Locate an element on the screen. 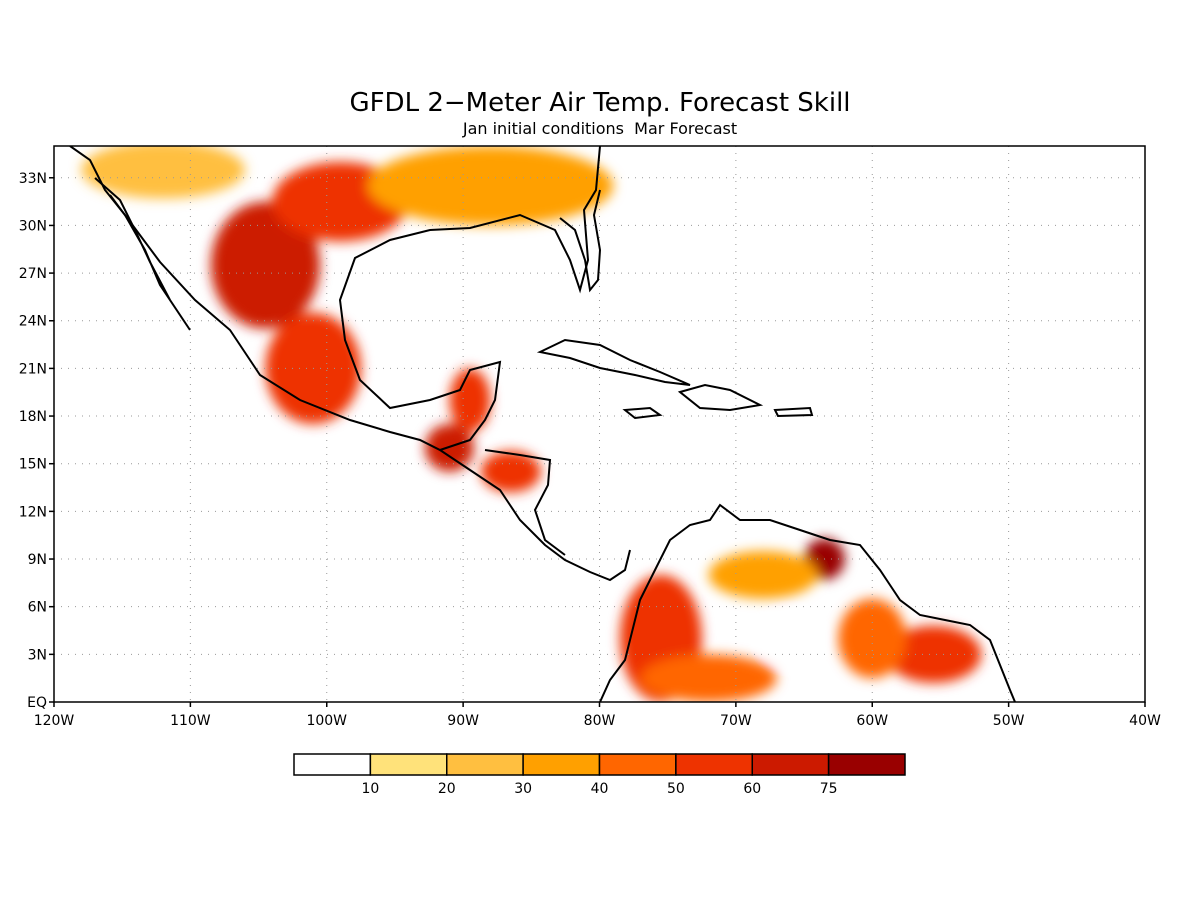  color-scale-label: 60 is located at coordinates (752, 789).